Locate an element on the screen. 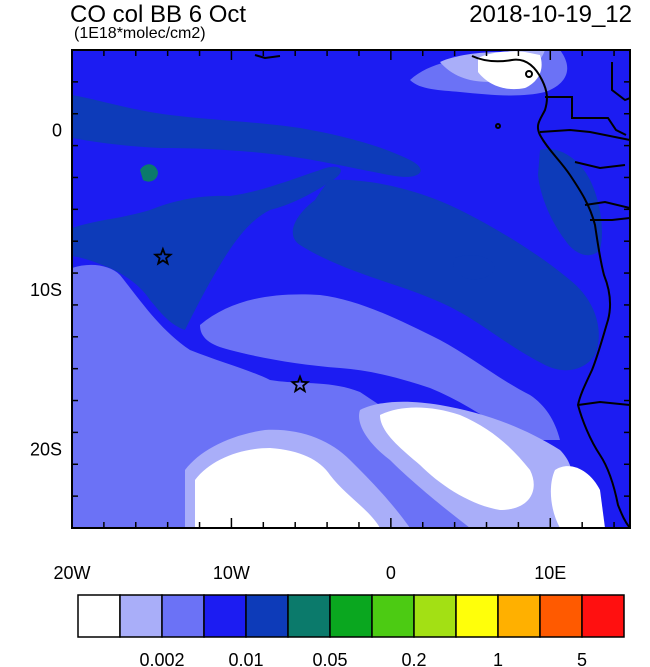 This screenshot has height=667, width=650. border-angola-north is located at coordinates (610, 219).